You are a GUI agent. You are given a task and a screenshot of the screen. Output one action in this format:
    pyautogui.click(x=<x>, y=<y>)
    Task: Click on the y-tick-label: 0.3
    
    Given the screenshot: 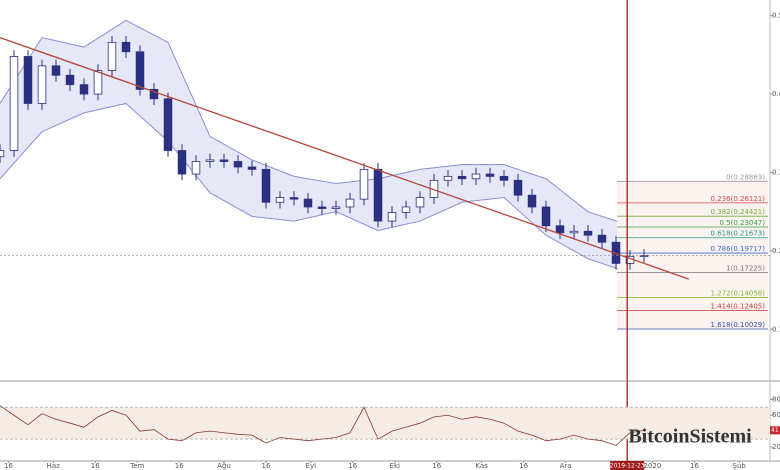 What is the action you would take?
    pyautogui.click(x=776, y=172)
    